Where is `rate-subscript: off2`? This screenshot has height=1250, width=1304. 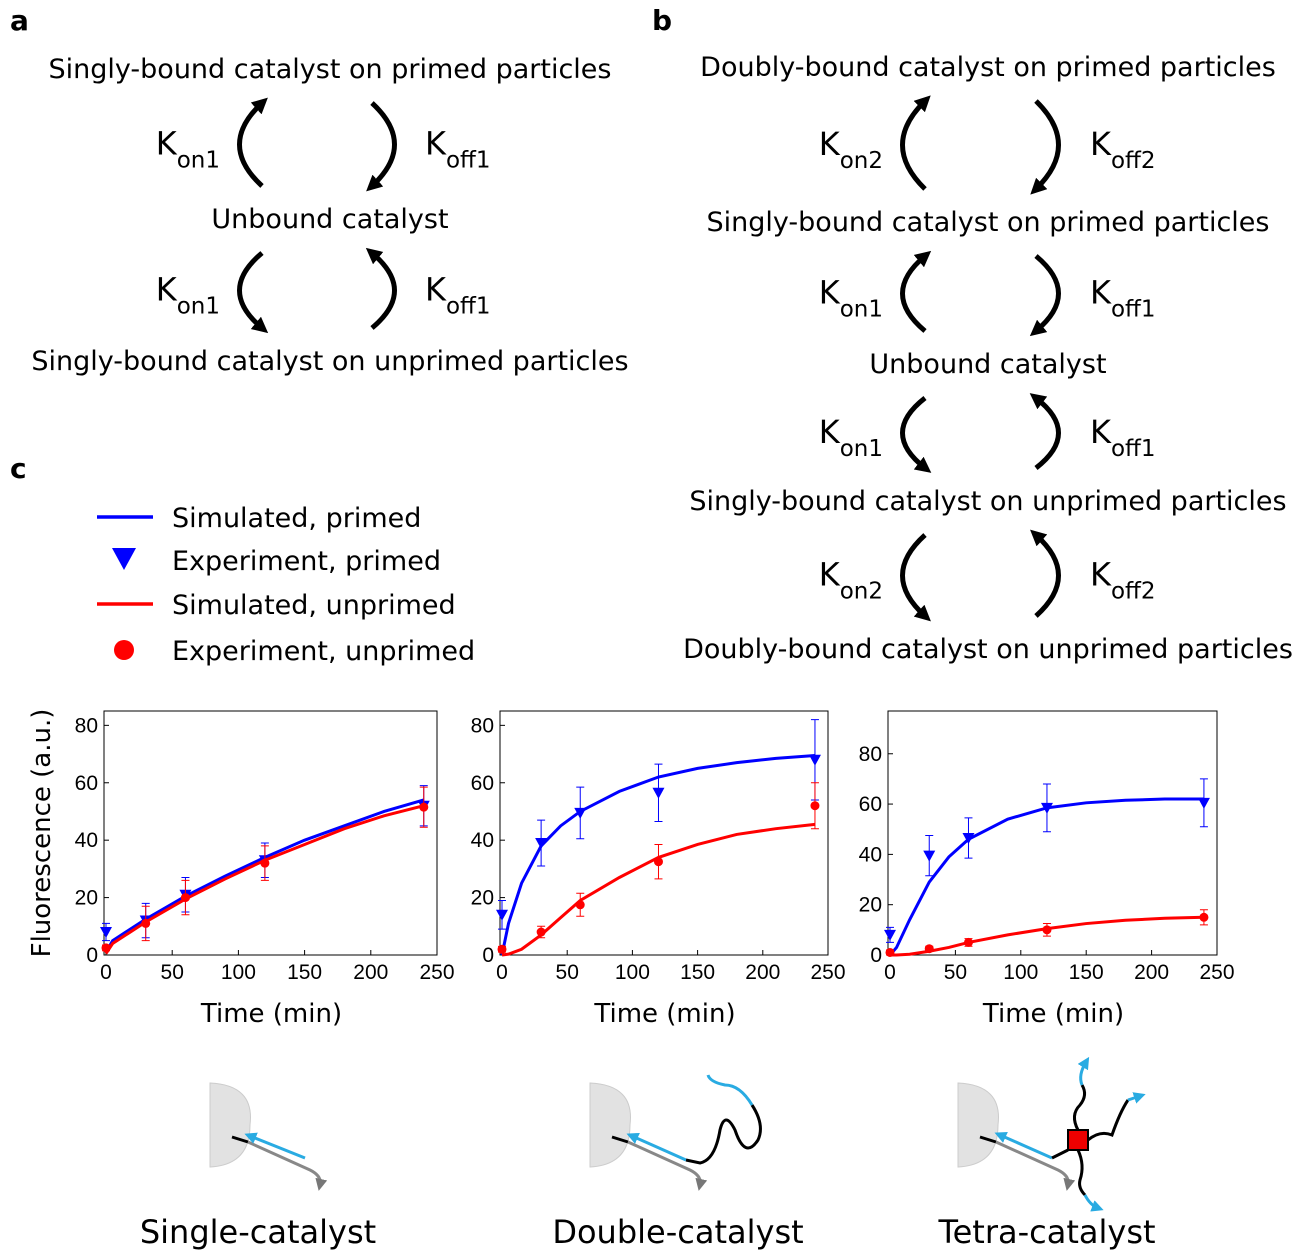
rate-subscript: off2 is located at coordinates (1133, 161).